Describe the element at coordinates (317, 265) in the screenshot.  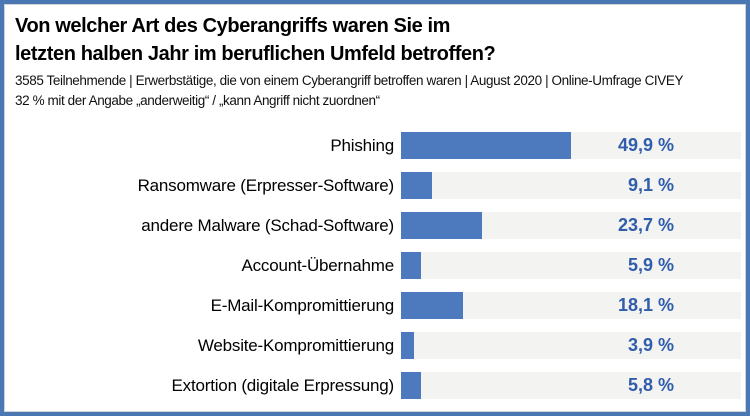
I see `category-label: Account-Übernahme` at that location.